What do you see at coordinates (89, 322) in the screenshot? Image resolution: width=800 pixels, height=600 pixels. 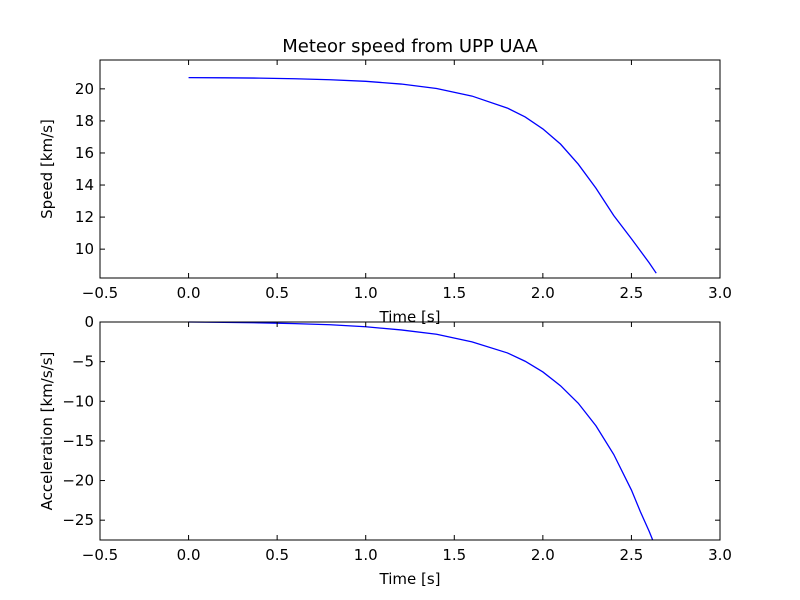 I see `y-tick-label: 0` at bounding box center [89, 322].